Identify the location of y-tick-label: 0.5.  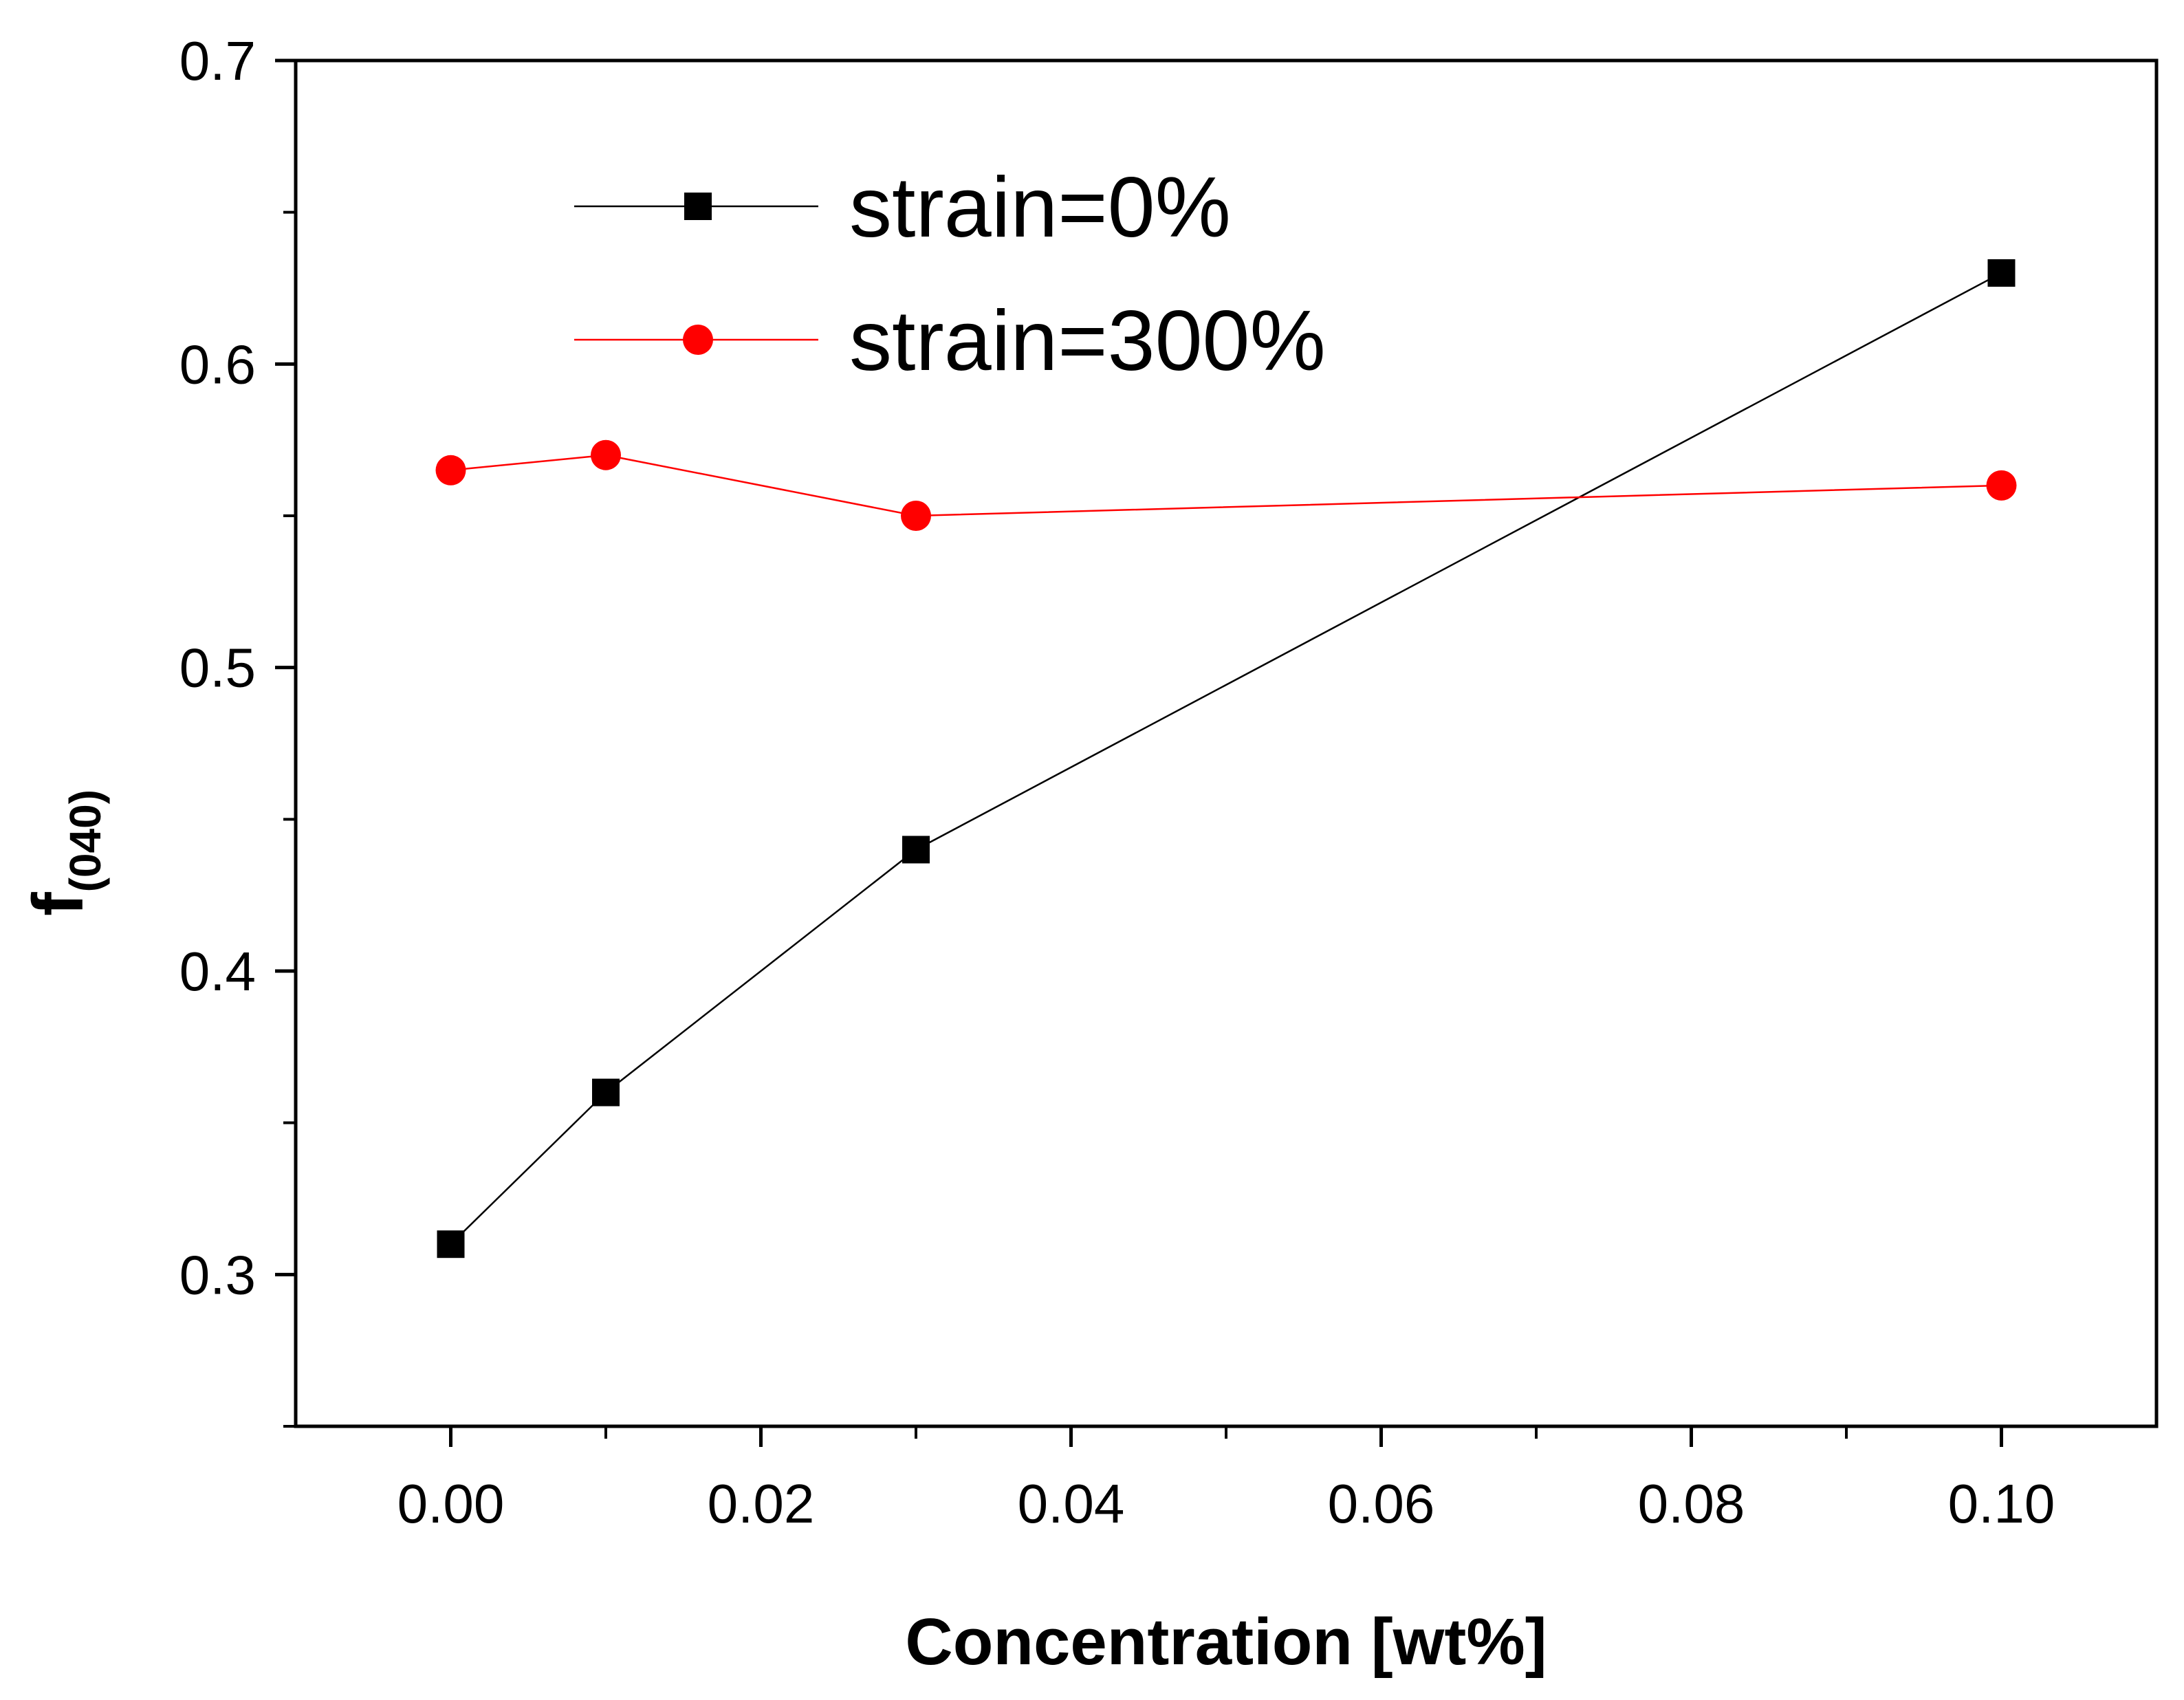
(217, 668).